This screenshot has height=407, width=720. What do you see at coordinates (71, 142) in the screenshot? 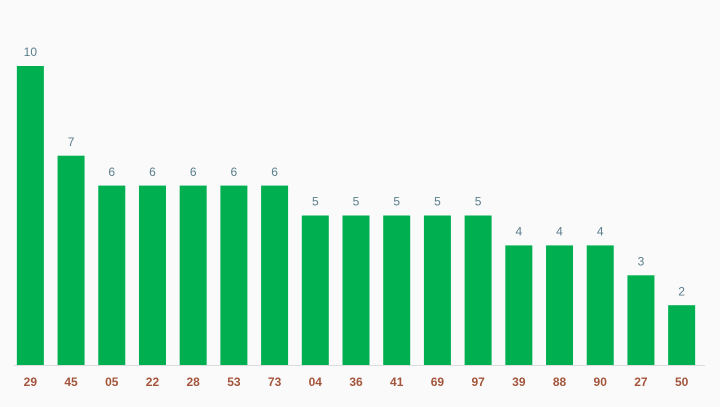
I see `value-label: 7` at bounding box center [71, 142].